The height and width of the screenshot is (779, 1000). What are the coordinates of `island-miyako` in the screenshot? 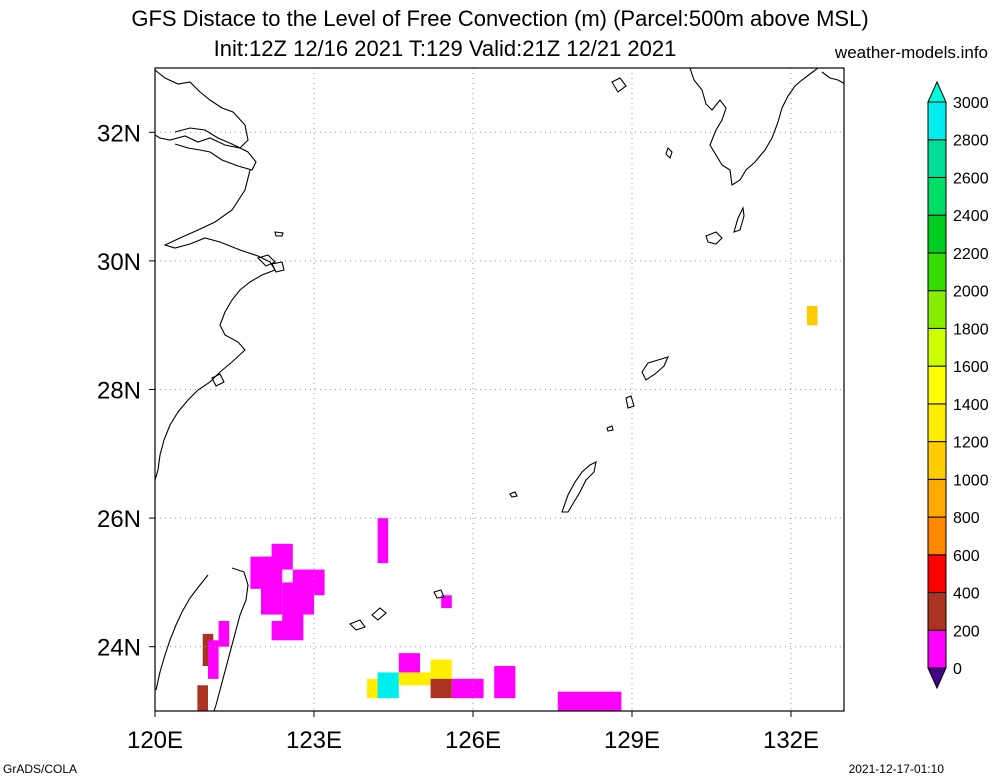 It's located at (439, 594).